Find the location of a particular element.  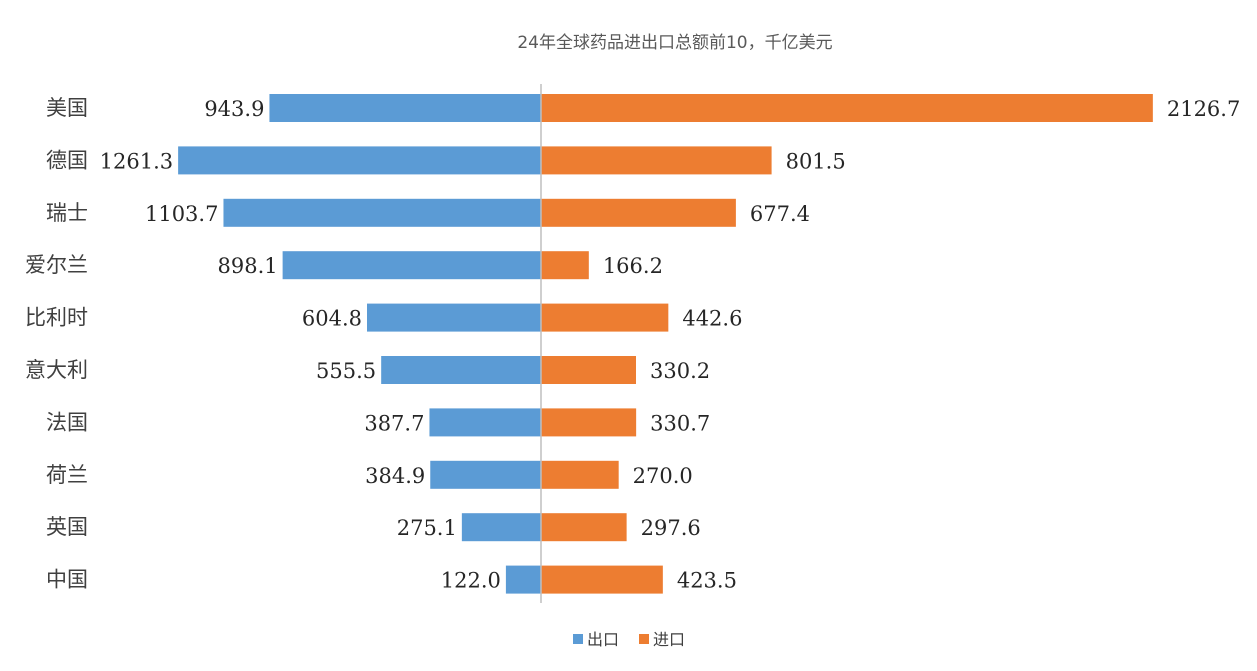

data-label-export: 555.5 is located at coordinates (346, 371).